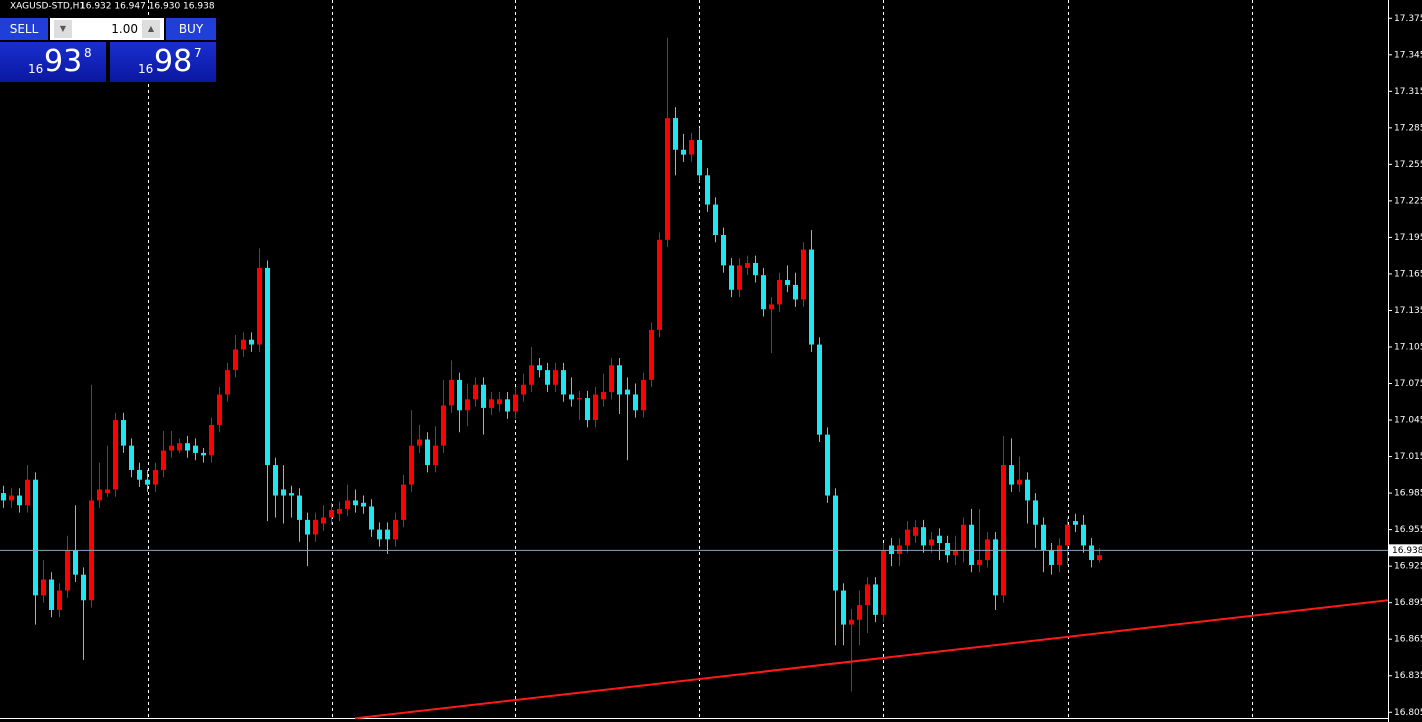  Describe the element at coordinates (24, 29) in the screenshot. I see `sell-button: SELL` at that location.